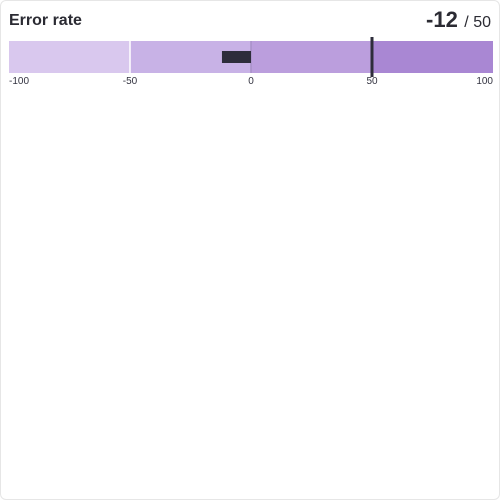  Describe the element at coordinates (372, 57) in the screenshot. I see `target-marker` at that location.